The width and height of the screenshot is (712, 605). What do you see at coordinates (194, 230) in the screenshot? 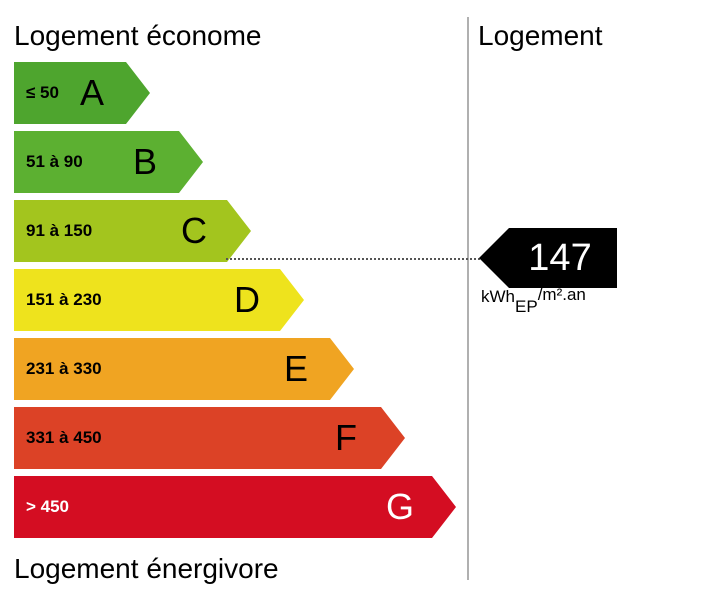
I see `band-letter: C` at bounding box center [194, 230].